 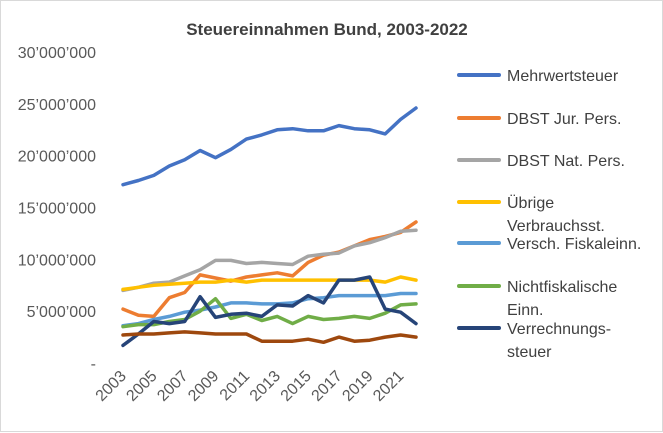 I want to click on x-tick-label: 2017, so click(x=327, y=386).